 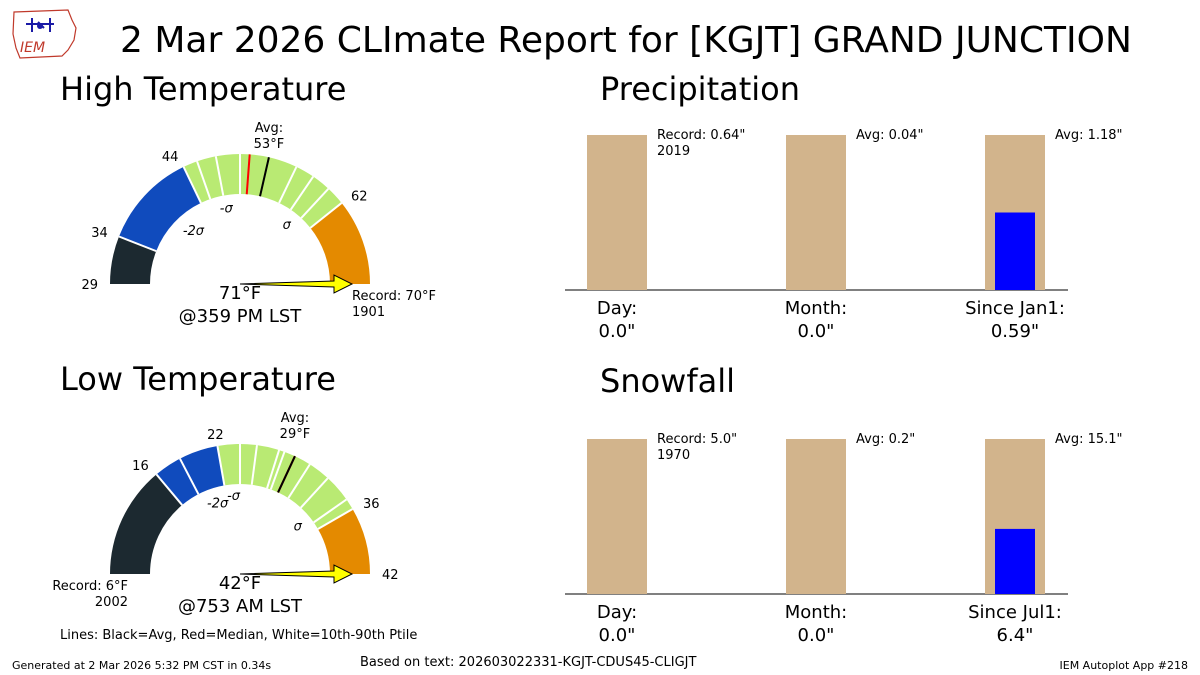 What do you see at coordinates (198, 379) in the screenshot?
I see `low-temp-title: Low Temperature` at bounding box center [198, 379].